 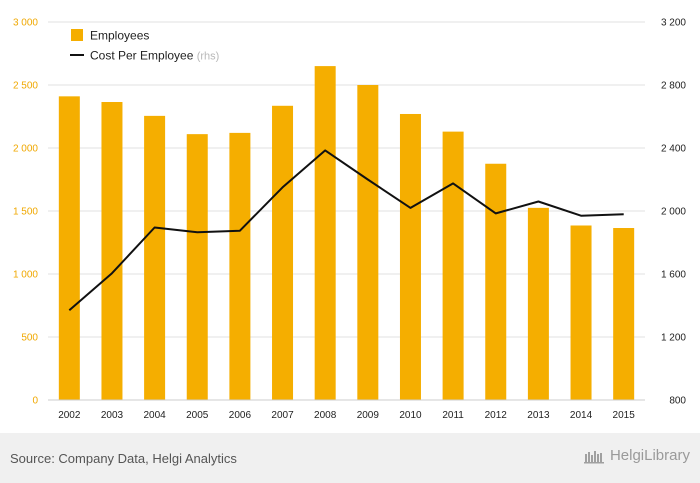 What do you see at coordinates (538, 415) in the screenshot?
I see `x-tick-label: 2013` at bounding box center [538, 415].